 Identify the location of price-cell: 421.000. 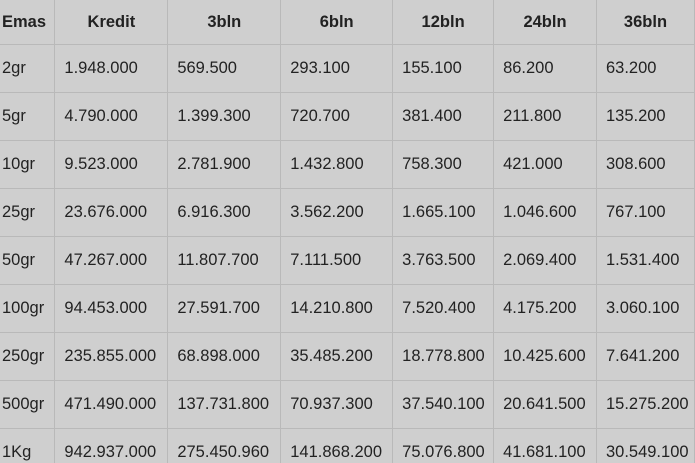
(545, 164).